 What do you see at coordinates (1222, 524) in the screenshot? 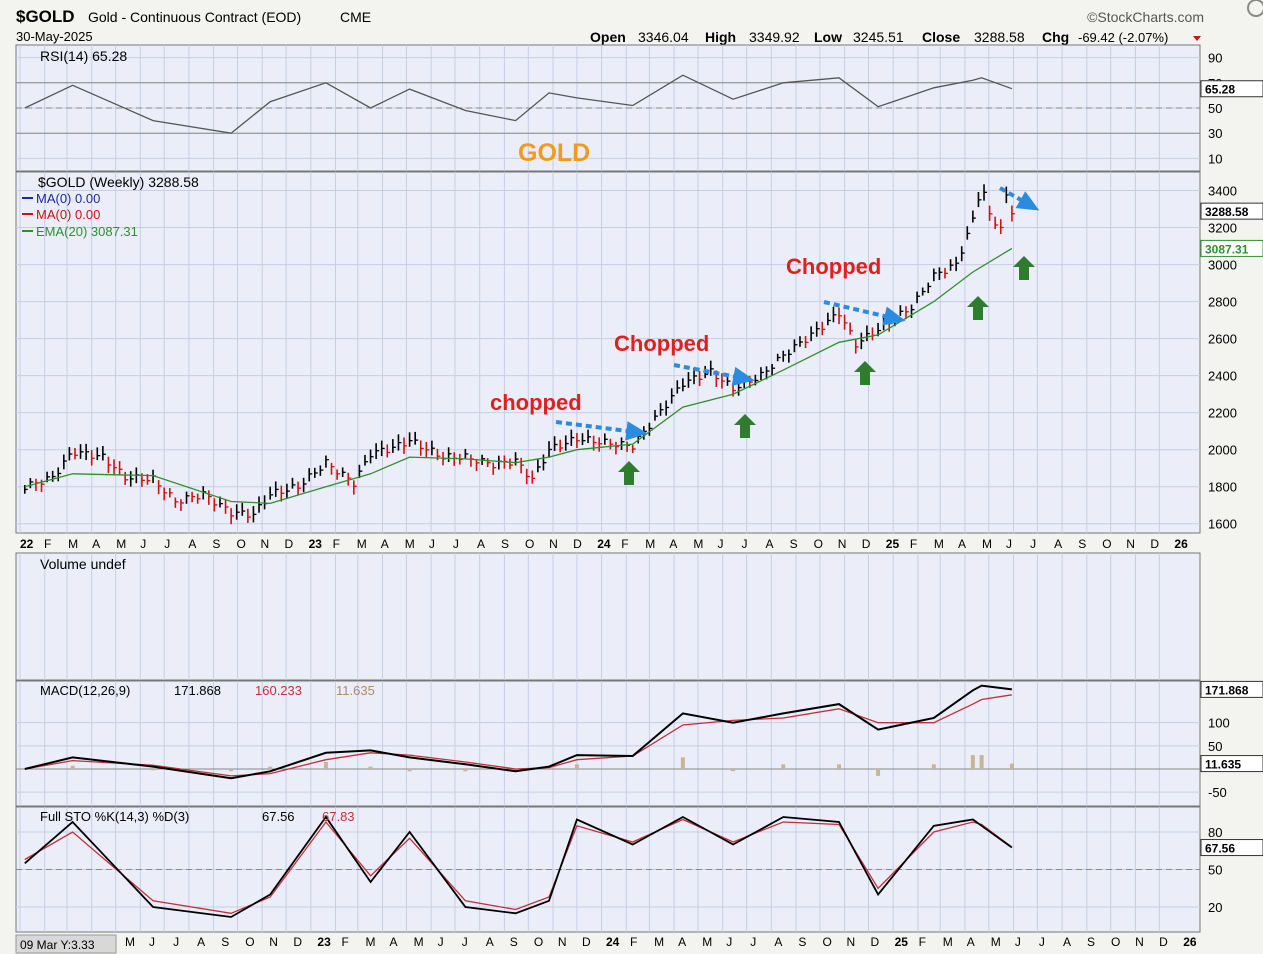
I see `price-tick-label: 1600` at bounding box center [1222, 524].